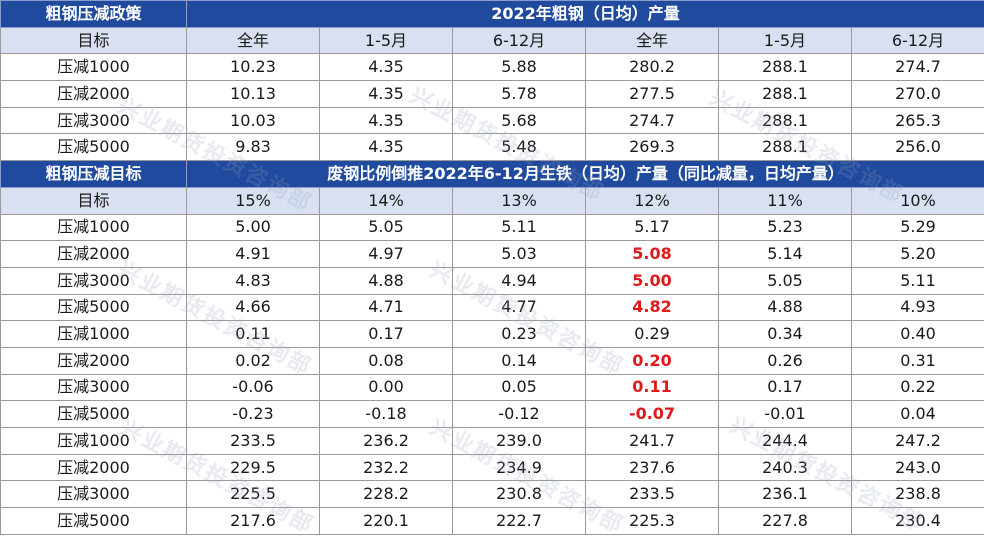  I want to click on table-cell: 241.7, so click(652, 441).